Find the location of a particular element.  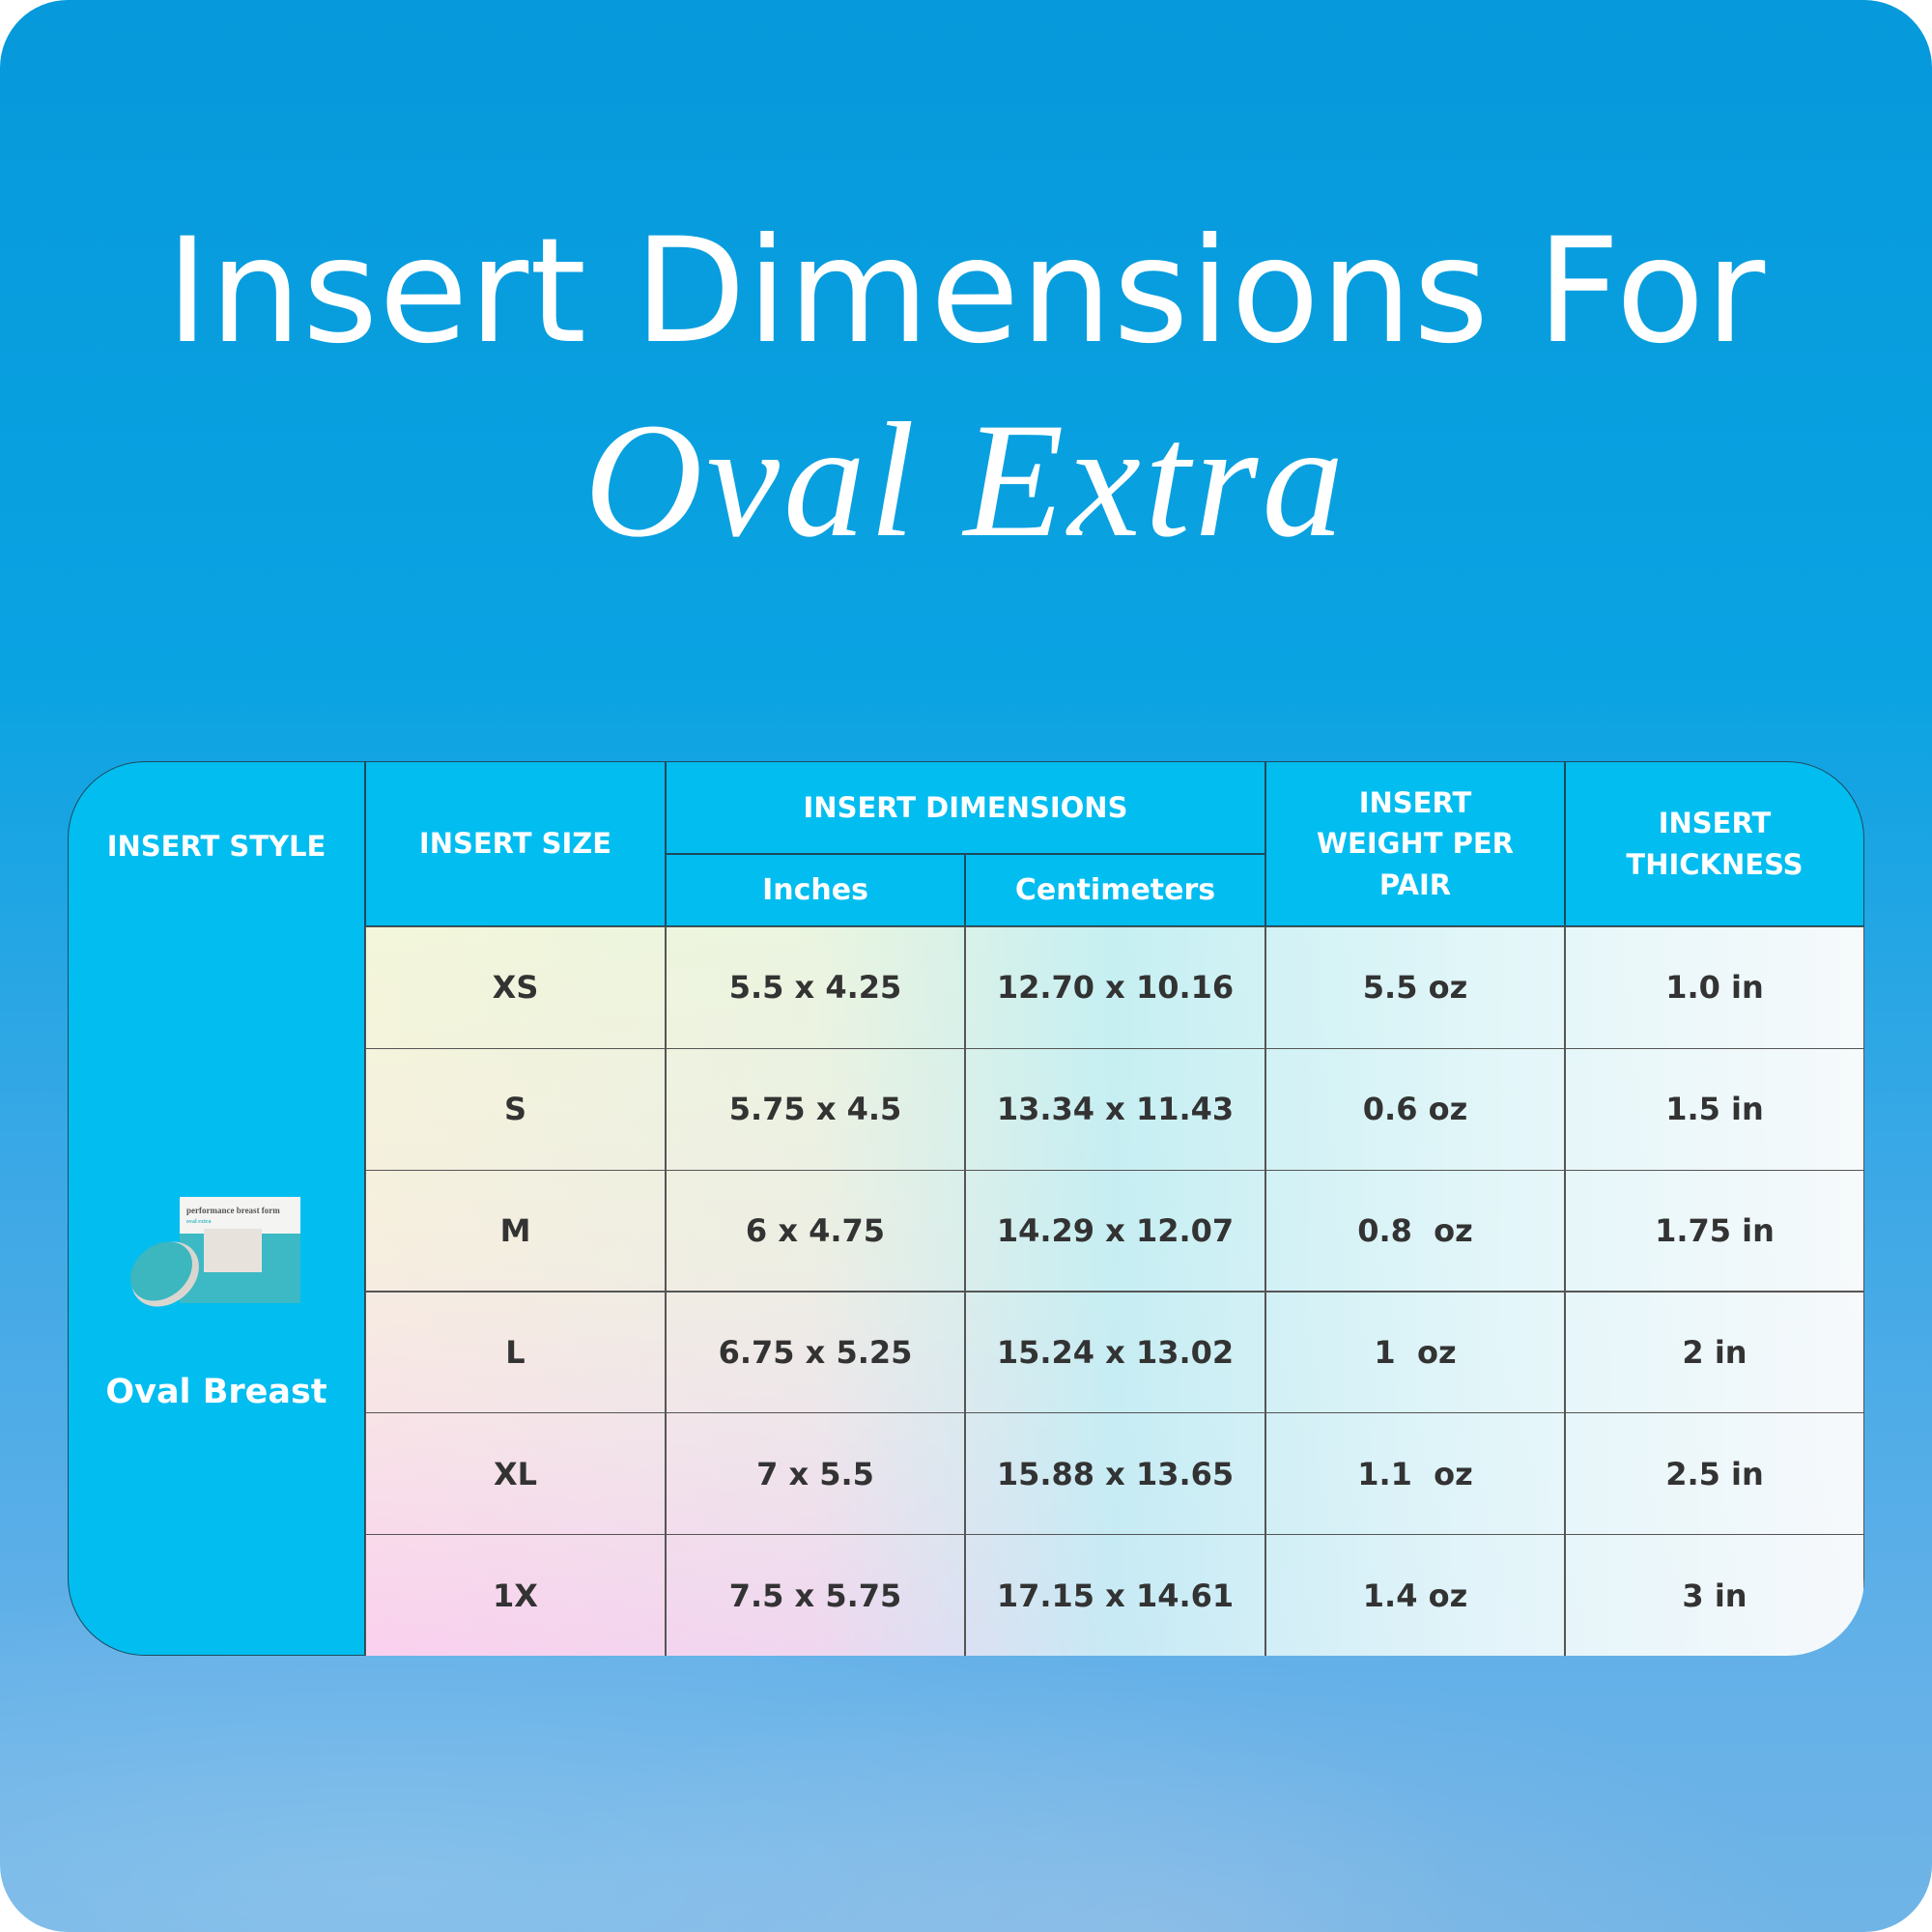

table-cell-cm: 15.24 x 13.02 is located at coordinates (1115, 1352).